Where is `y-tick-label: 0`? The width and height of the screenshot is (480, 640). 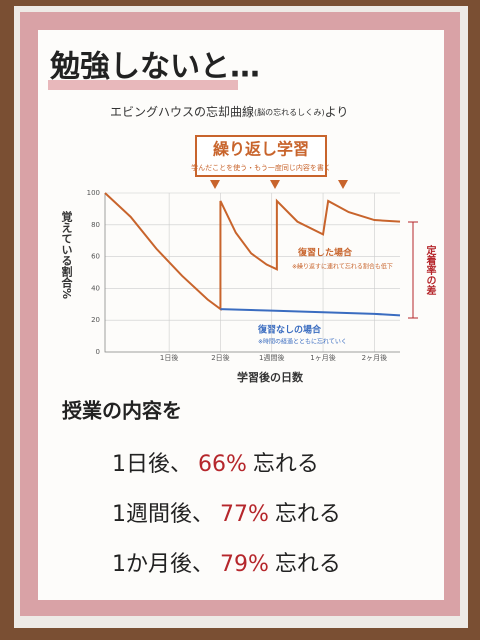
y-tick-label: 0 is located at coordinates (98, 352).